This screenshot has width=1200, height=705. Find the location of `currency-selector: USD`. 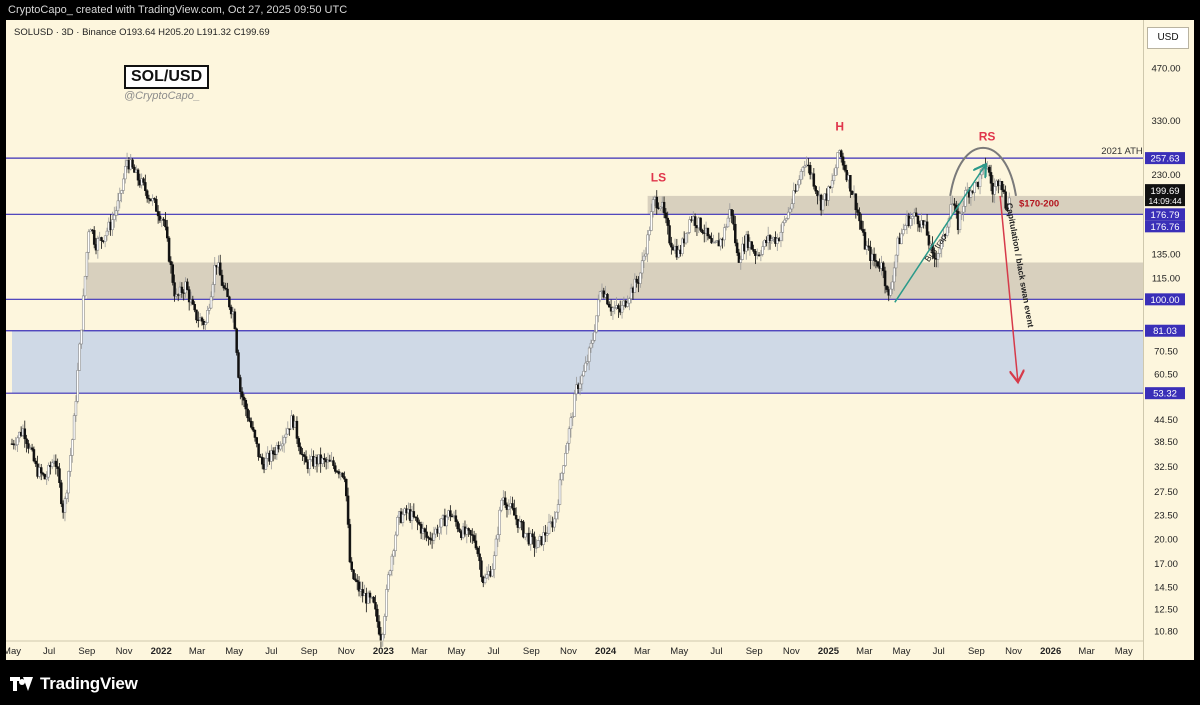

currency-selector: USD is located at coordinates (1168, 38).